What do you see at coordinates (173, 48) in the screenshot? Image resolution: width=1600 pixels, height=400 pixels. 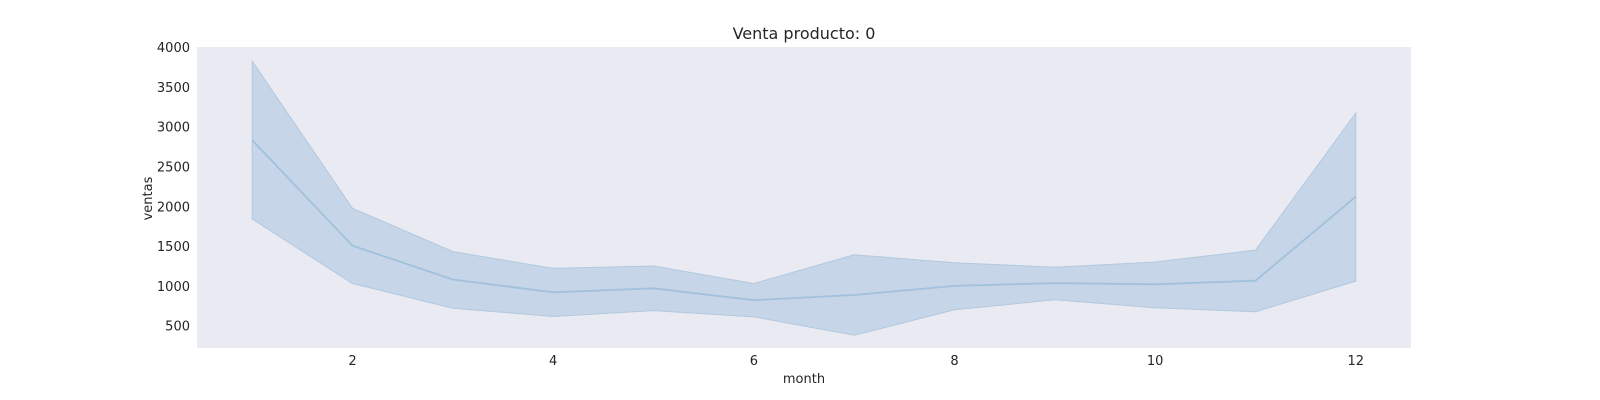 I see `y-tick-label: 4000` at bounding box center [173, 48].